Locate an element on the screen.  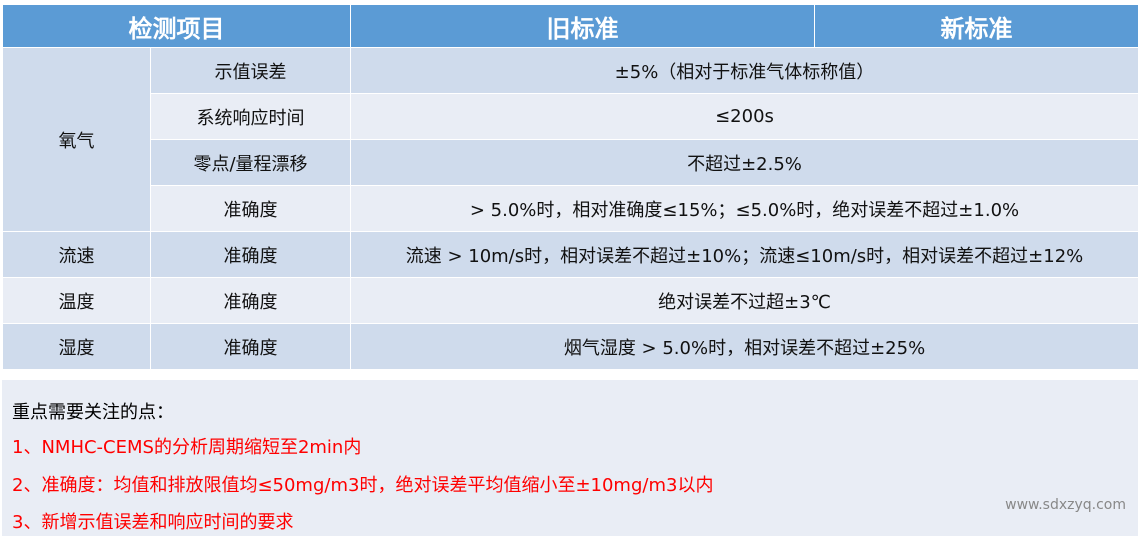
header-old: 旧标准 is located at coordinates (582, 26).